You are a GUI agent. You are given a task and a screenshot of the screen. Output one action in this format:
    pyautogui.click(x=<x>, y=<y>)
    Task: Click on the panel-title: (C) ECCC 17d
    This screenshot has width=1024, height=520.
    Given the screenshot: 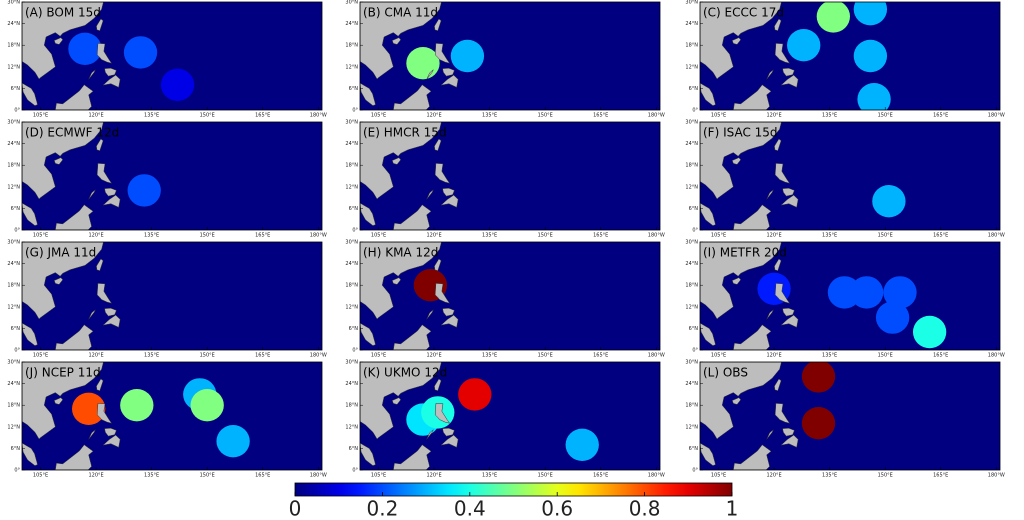 What is the action you would take?
    pyautogui.click(x=743, y=13)
    